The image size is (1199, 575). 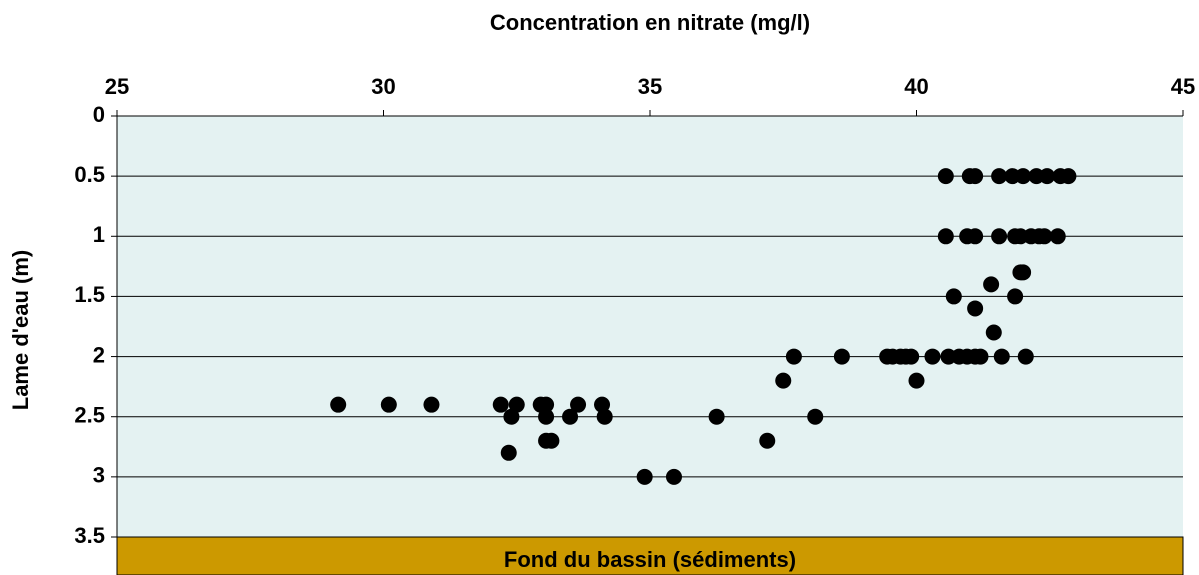 I want to click on y-tick-label: 0, so click(x=99, y=114).